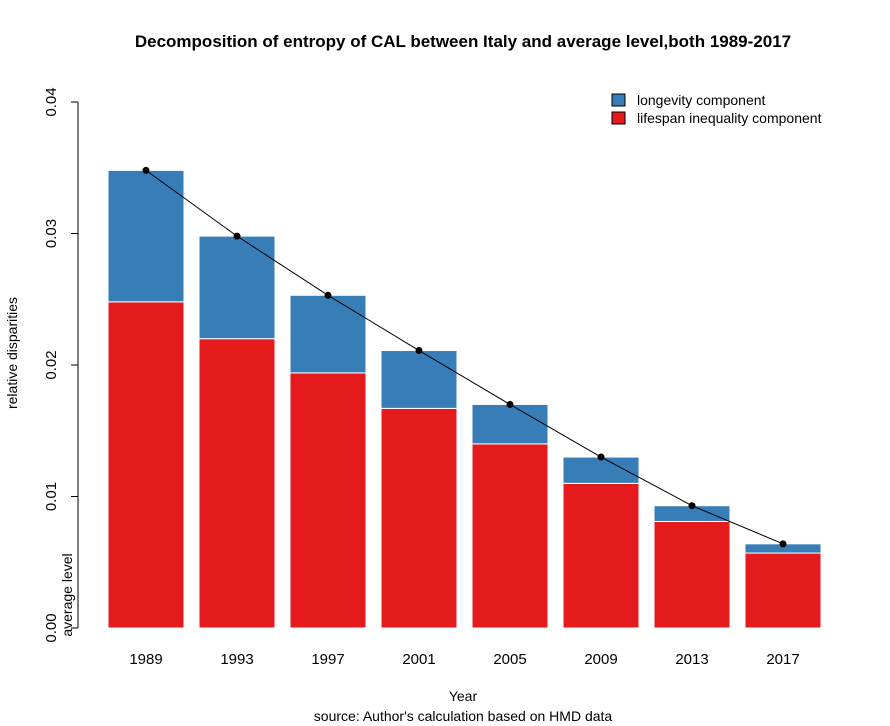  Describe the element at coordinates (237, 287) in the screenshot. I see `bar-segment-longevity-1993` at that location.